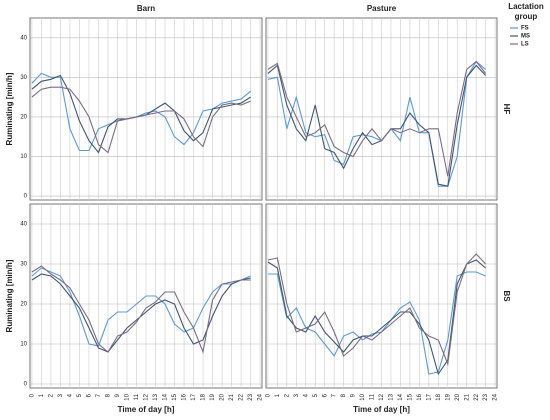 The height and width of the screenshot is (420, 550). Describe the element at coordinates (525, 45) in the screenshot. I see `legend-label: LS` at that location.